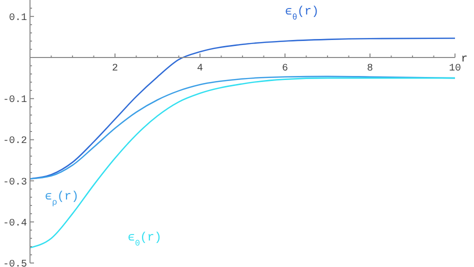  What do you see at coordinates (115, 69) in the screenshot?
I see `x-tick-label: 2` at bounding box center [115, 69].